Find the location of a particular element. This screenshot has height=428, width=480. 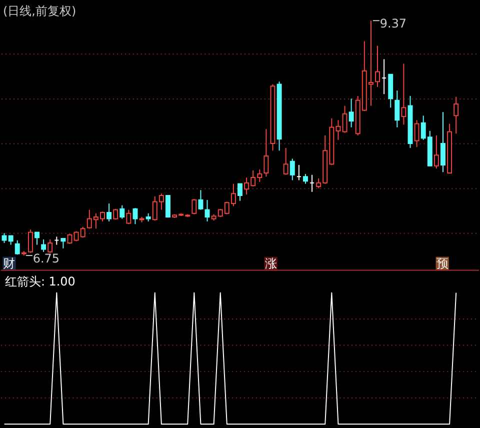

chart-title: (日线,前复权) is located at coordinates (39, 11).